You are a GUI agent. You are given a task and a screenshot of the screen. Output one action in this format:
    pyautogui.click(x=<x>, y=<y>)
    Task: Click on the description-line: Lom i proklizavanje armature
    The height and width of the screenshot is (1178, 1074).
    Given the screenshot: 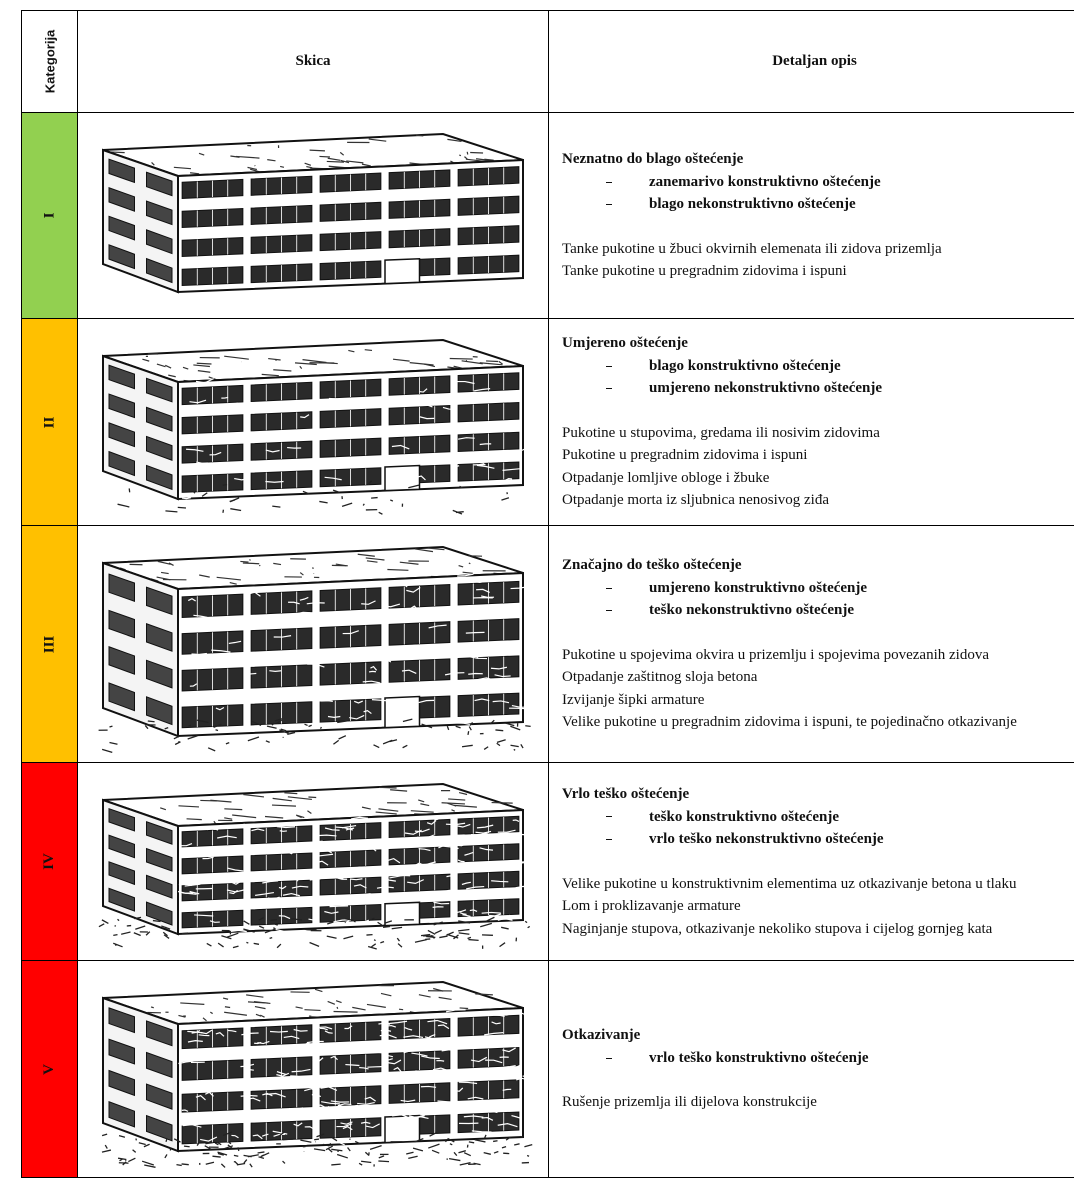 What is the action you would take?
    pyautogui.click(x=814, y=906)
    